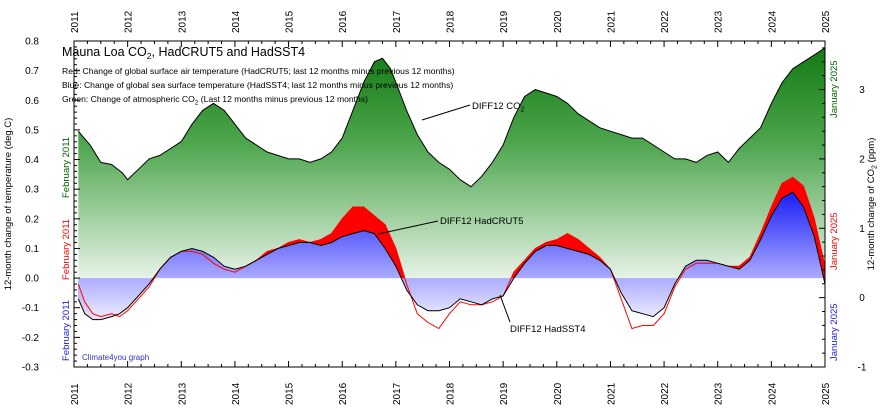 This screenshot has width=880, height=412. I want to click on y-right-tick-label-3: 3, so click(862, 90).